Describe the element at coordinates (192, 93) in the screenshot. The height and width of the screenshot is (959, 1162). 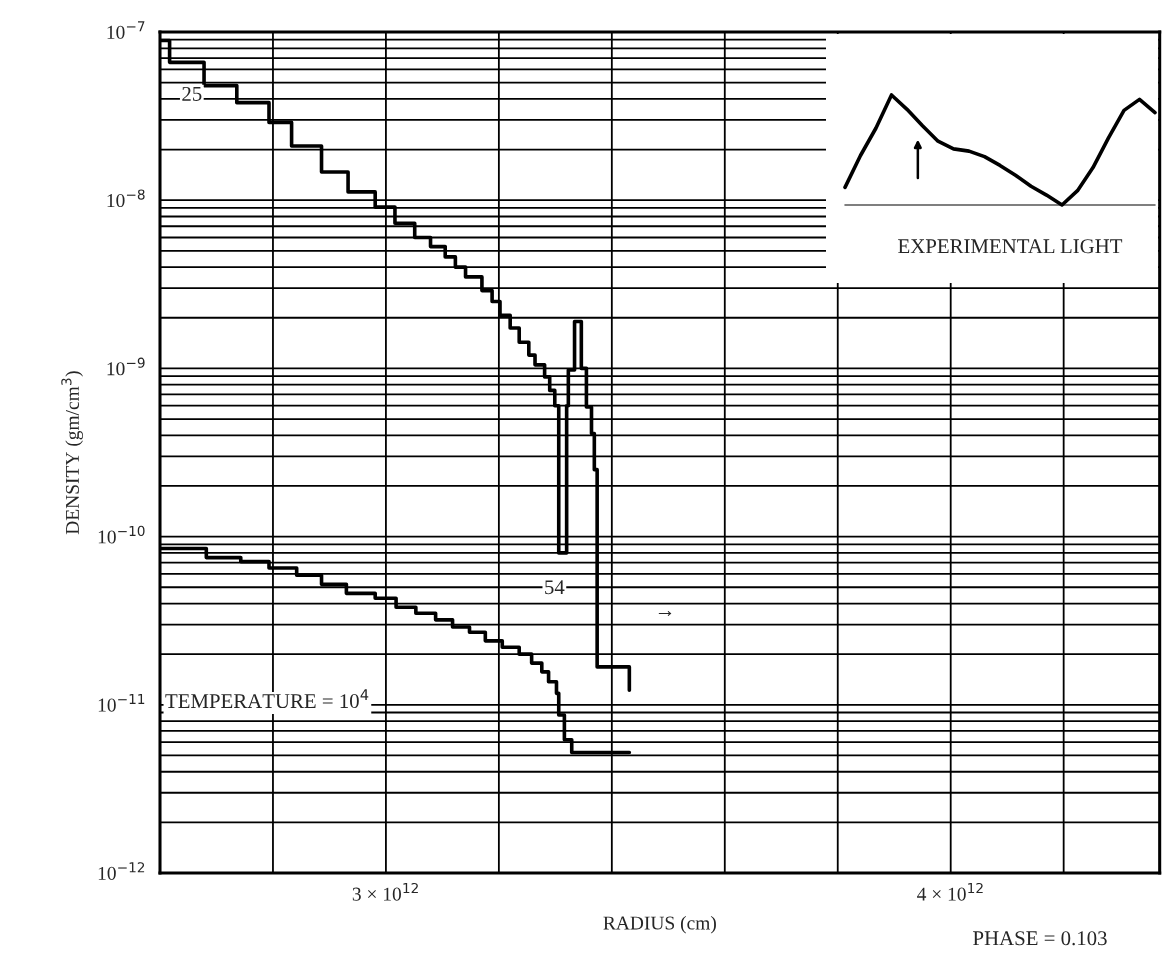
I see `annotation: 25` at that location.